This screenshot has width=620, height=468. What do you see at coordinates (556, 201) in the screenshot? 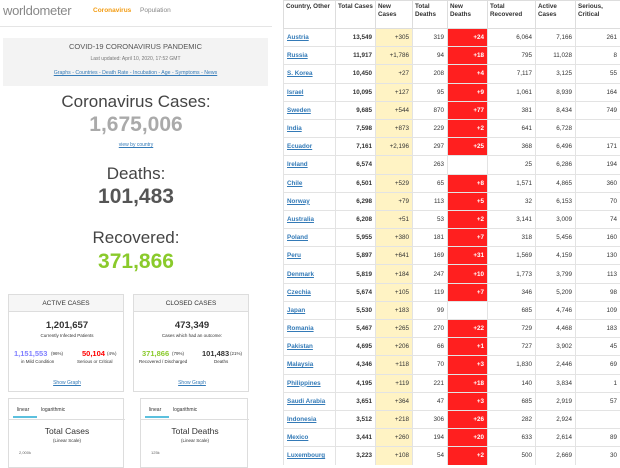
I see `cell: 6,153` at bounding box center [556, 201].